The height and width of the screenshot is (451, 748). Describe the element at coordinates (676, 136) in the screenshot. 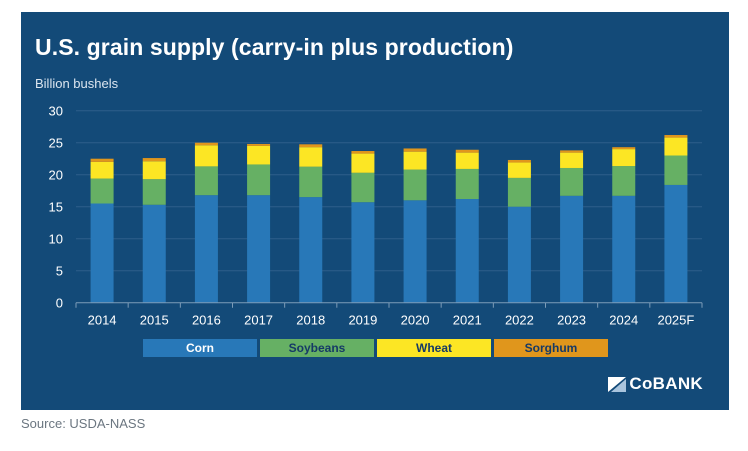

I see `bar-sorghum-2025f` at that location.